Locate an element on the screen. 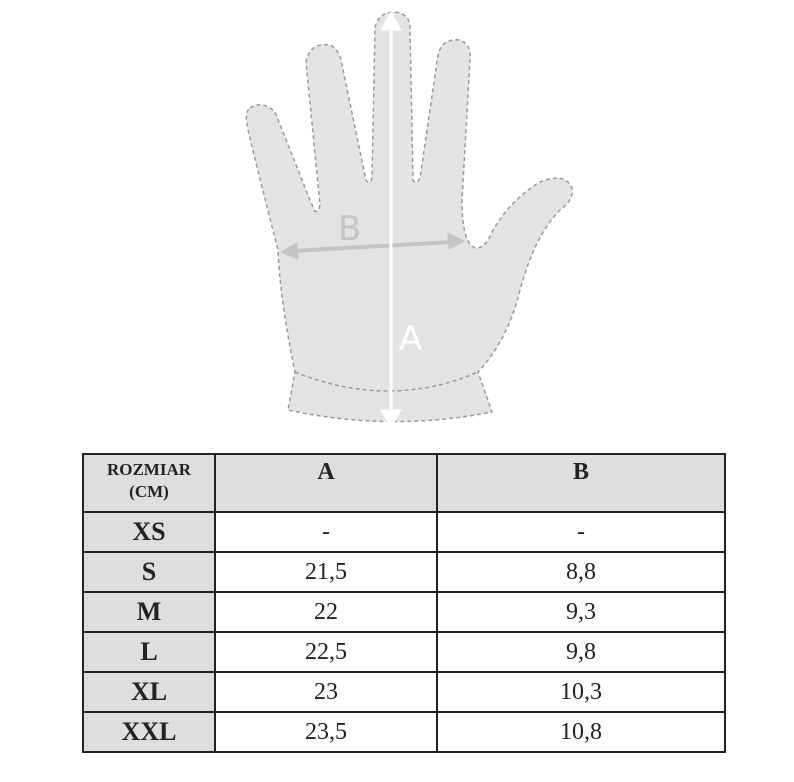  table-row: M 22 9,3 is located at coordinates (404, 612).